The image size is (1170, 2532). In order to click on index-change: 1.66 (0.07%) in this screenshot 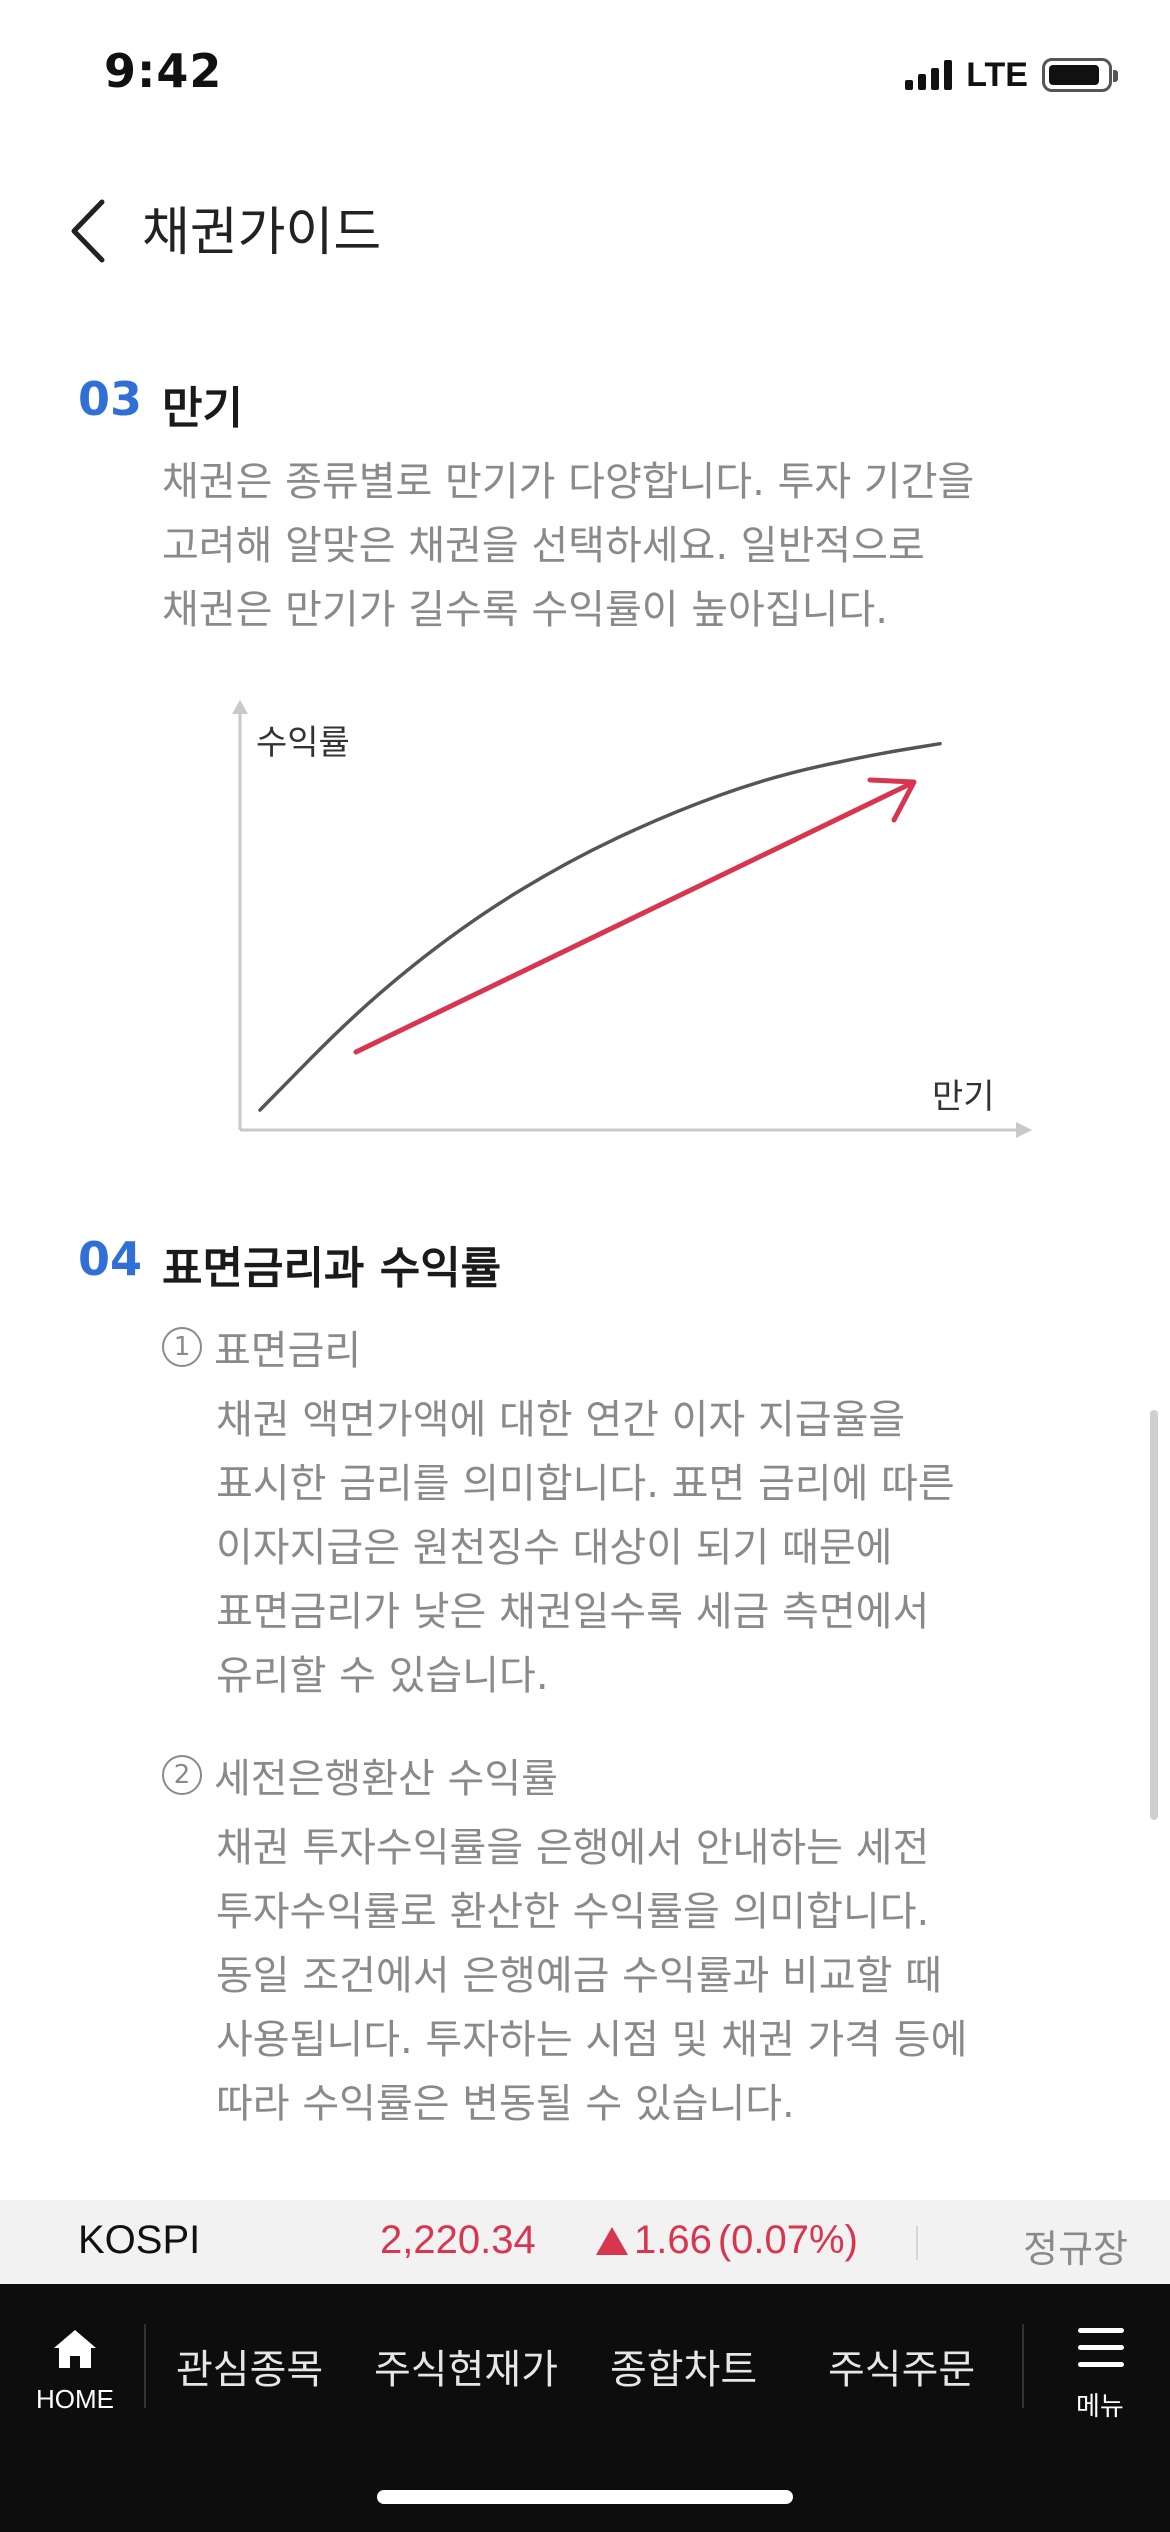, I will do `click(727, 2240)`.